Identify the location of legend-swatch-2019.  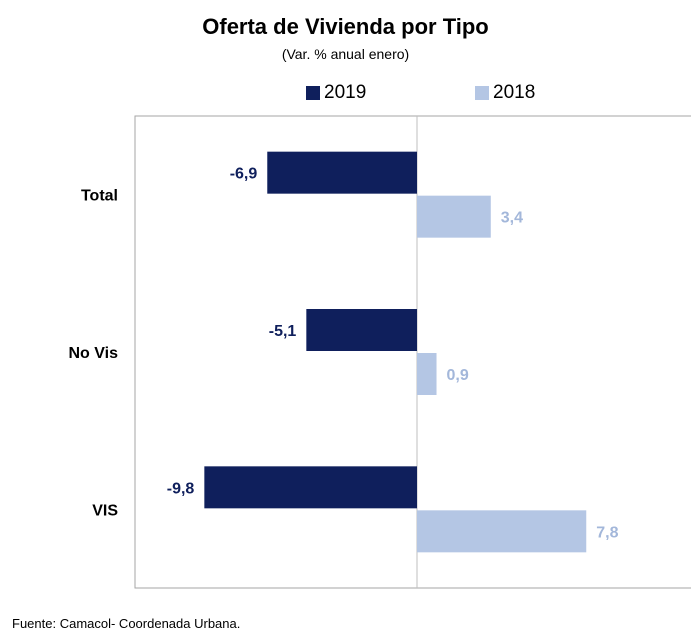
(313, 93).